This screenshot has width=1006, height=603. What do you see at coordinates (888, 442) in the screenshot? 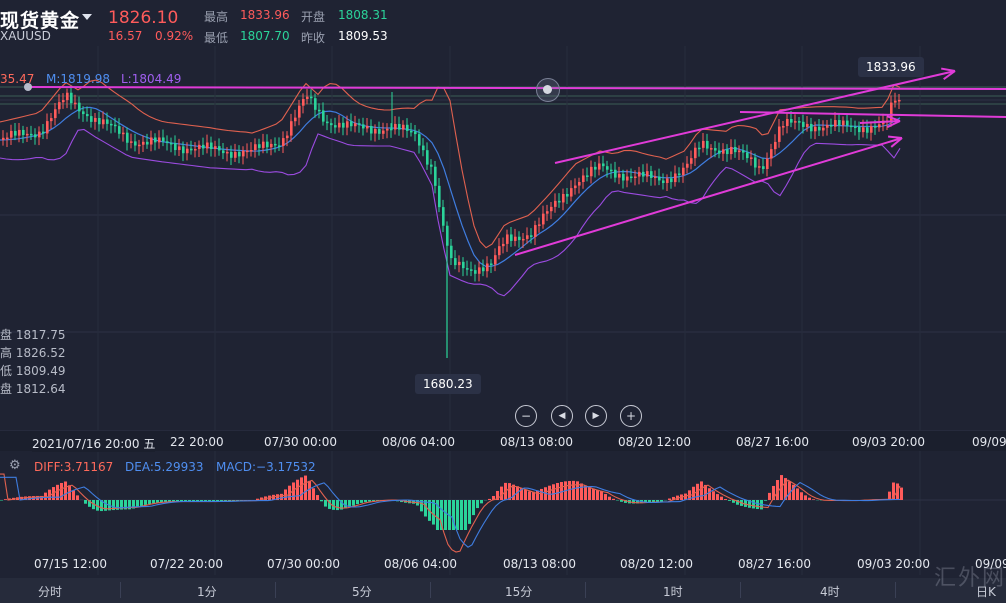
I see `date-tick: 09/03 20:00` at bounding box center [888, 442].